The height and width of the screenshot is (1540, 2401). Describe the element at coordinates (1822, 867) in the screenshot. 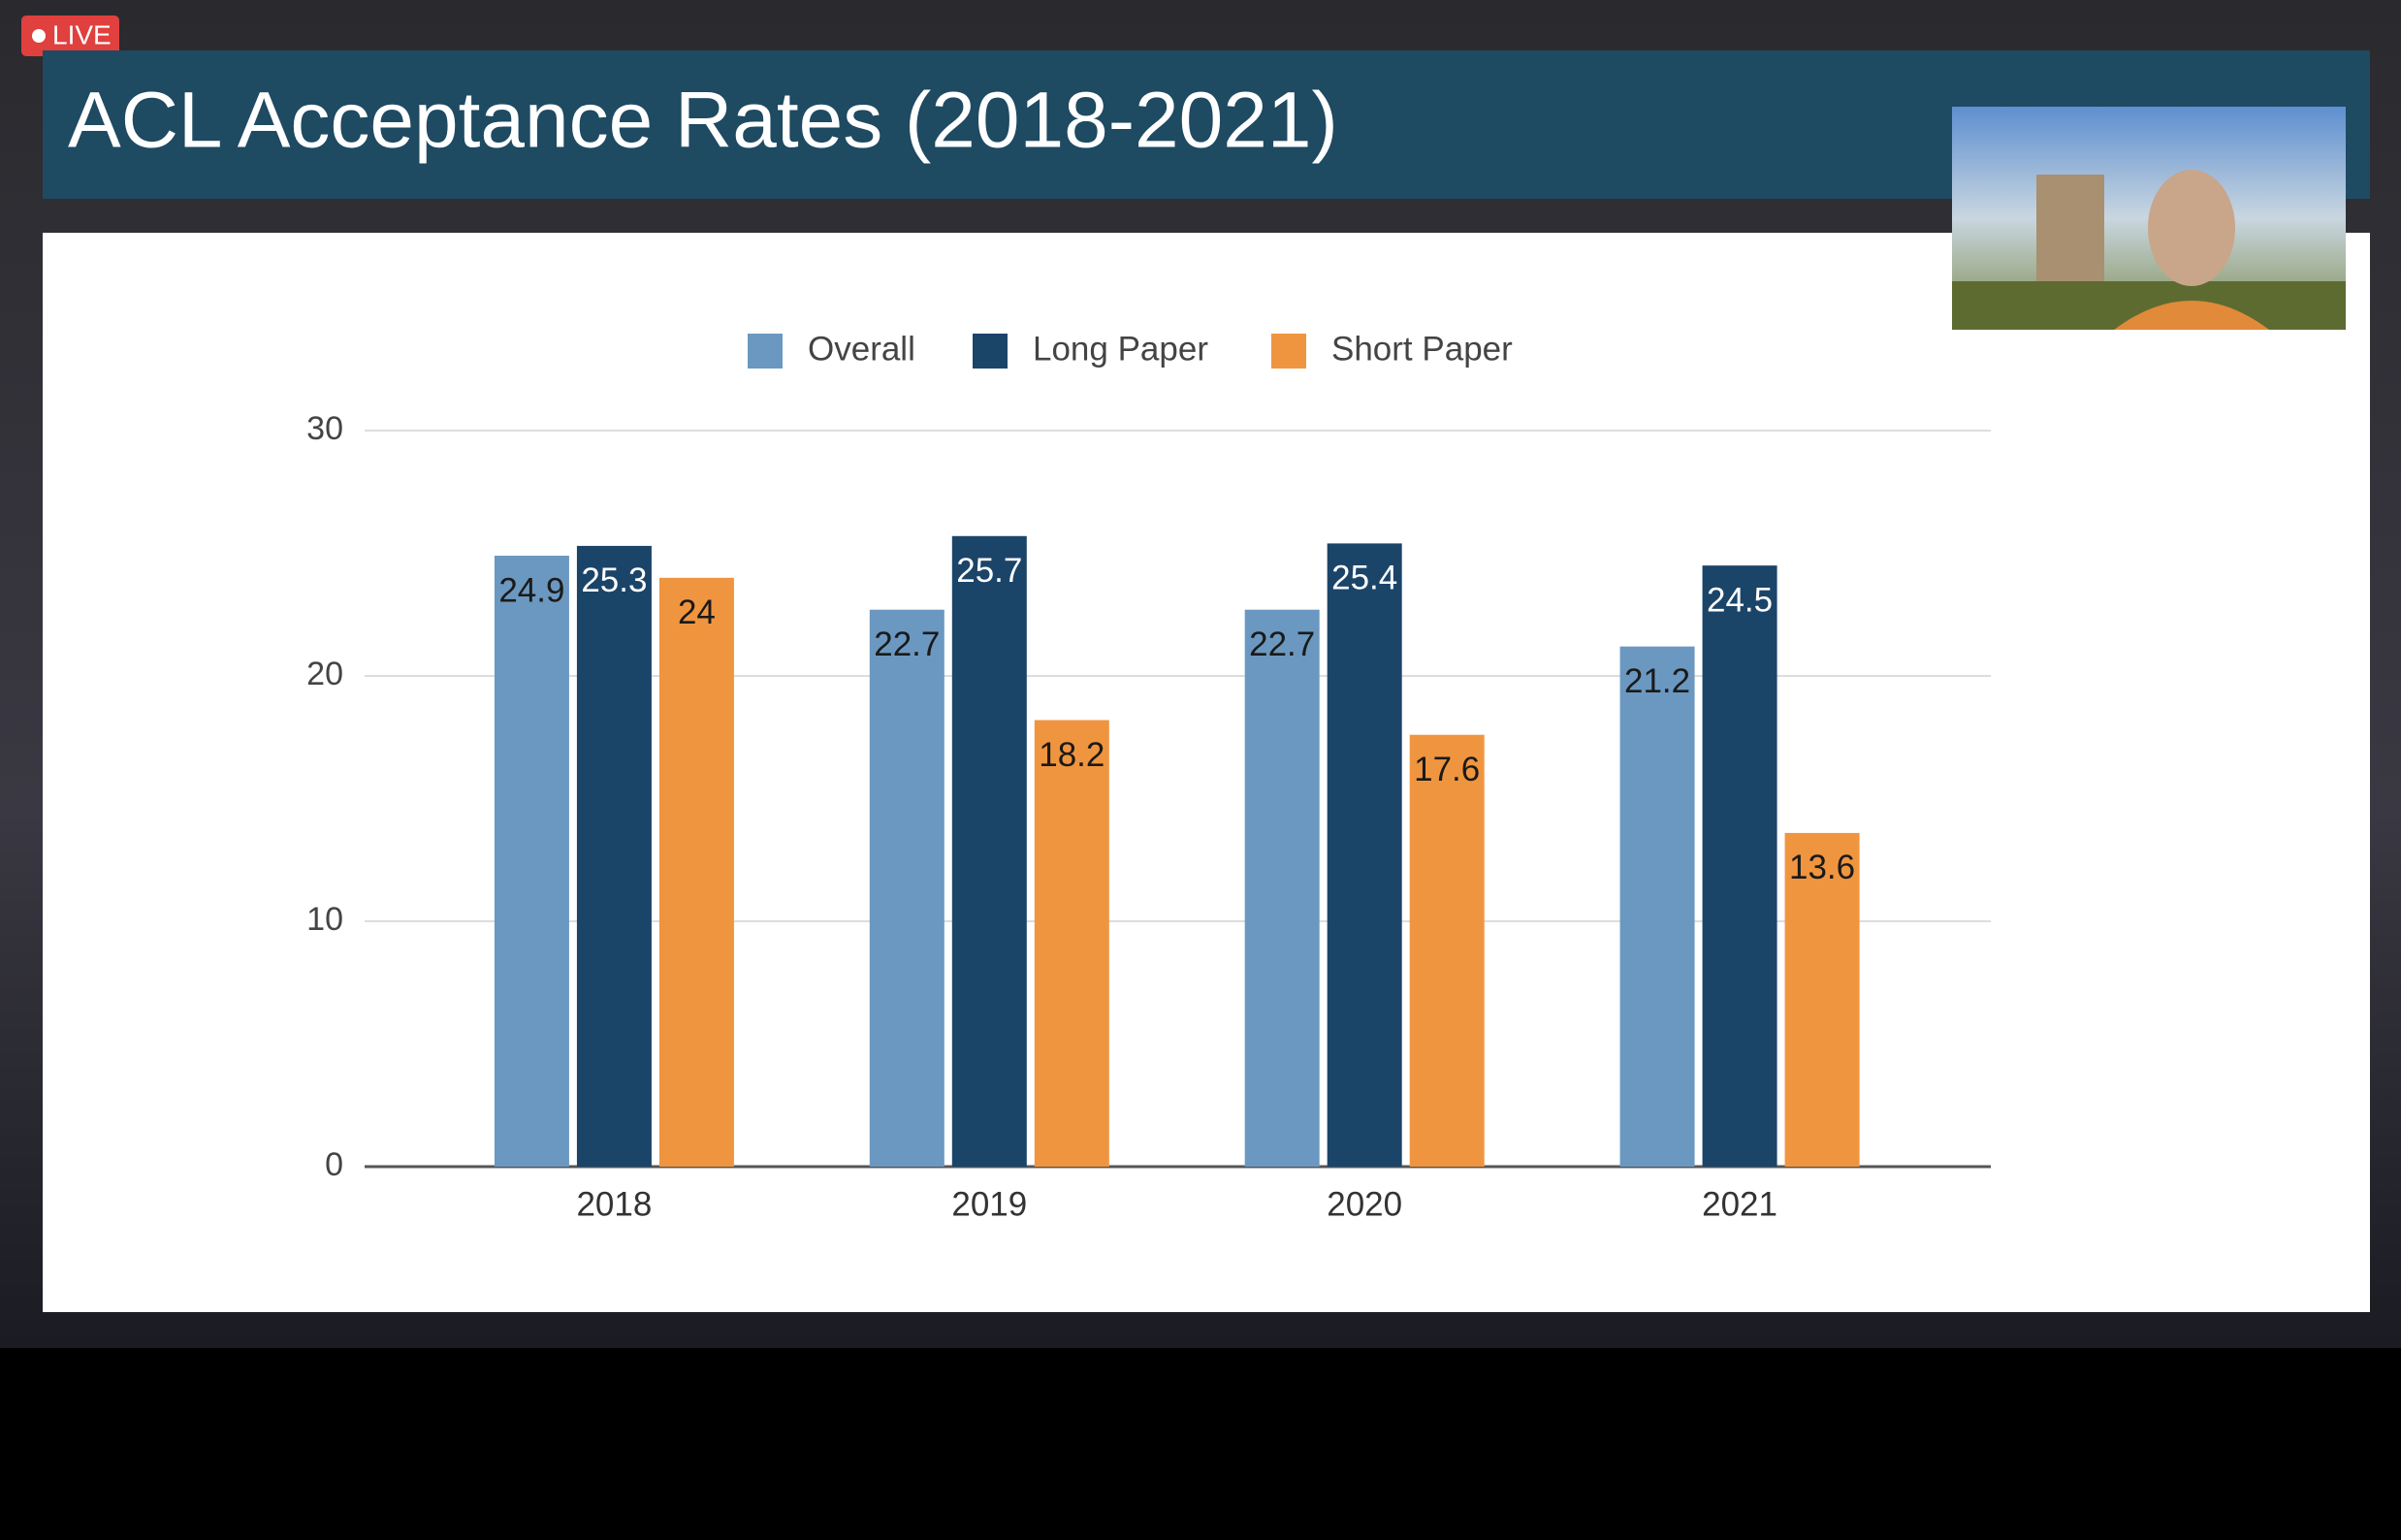

I see `data-label: 13.6` at that location.